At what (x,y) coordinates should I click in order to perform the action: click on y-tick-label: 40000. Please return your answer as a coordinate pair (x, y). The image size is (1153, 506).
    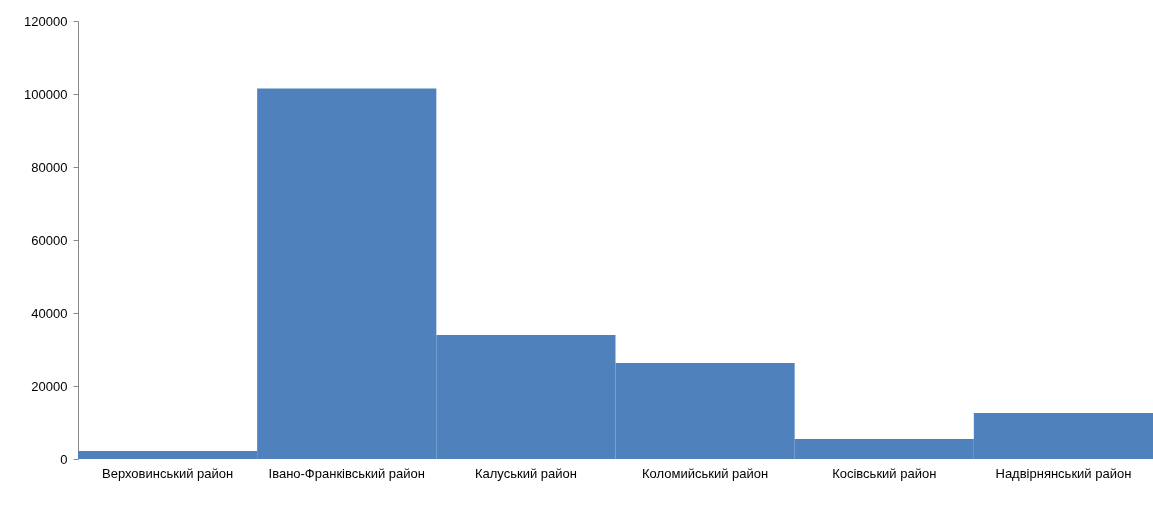
    Looking at the image, I should click on (49, 313).